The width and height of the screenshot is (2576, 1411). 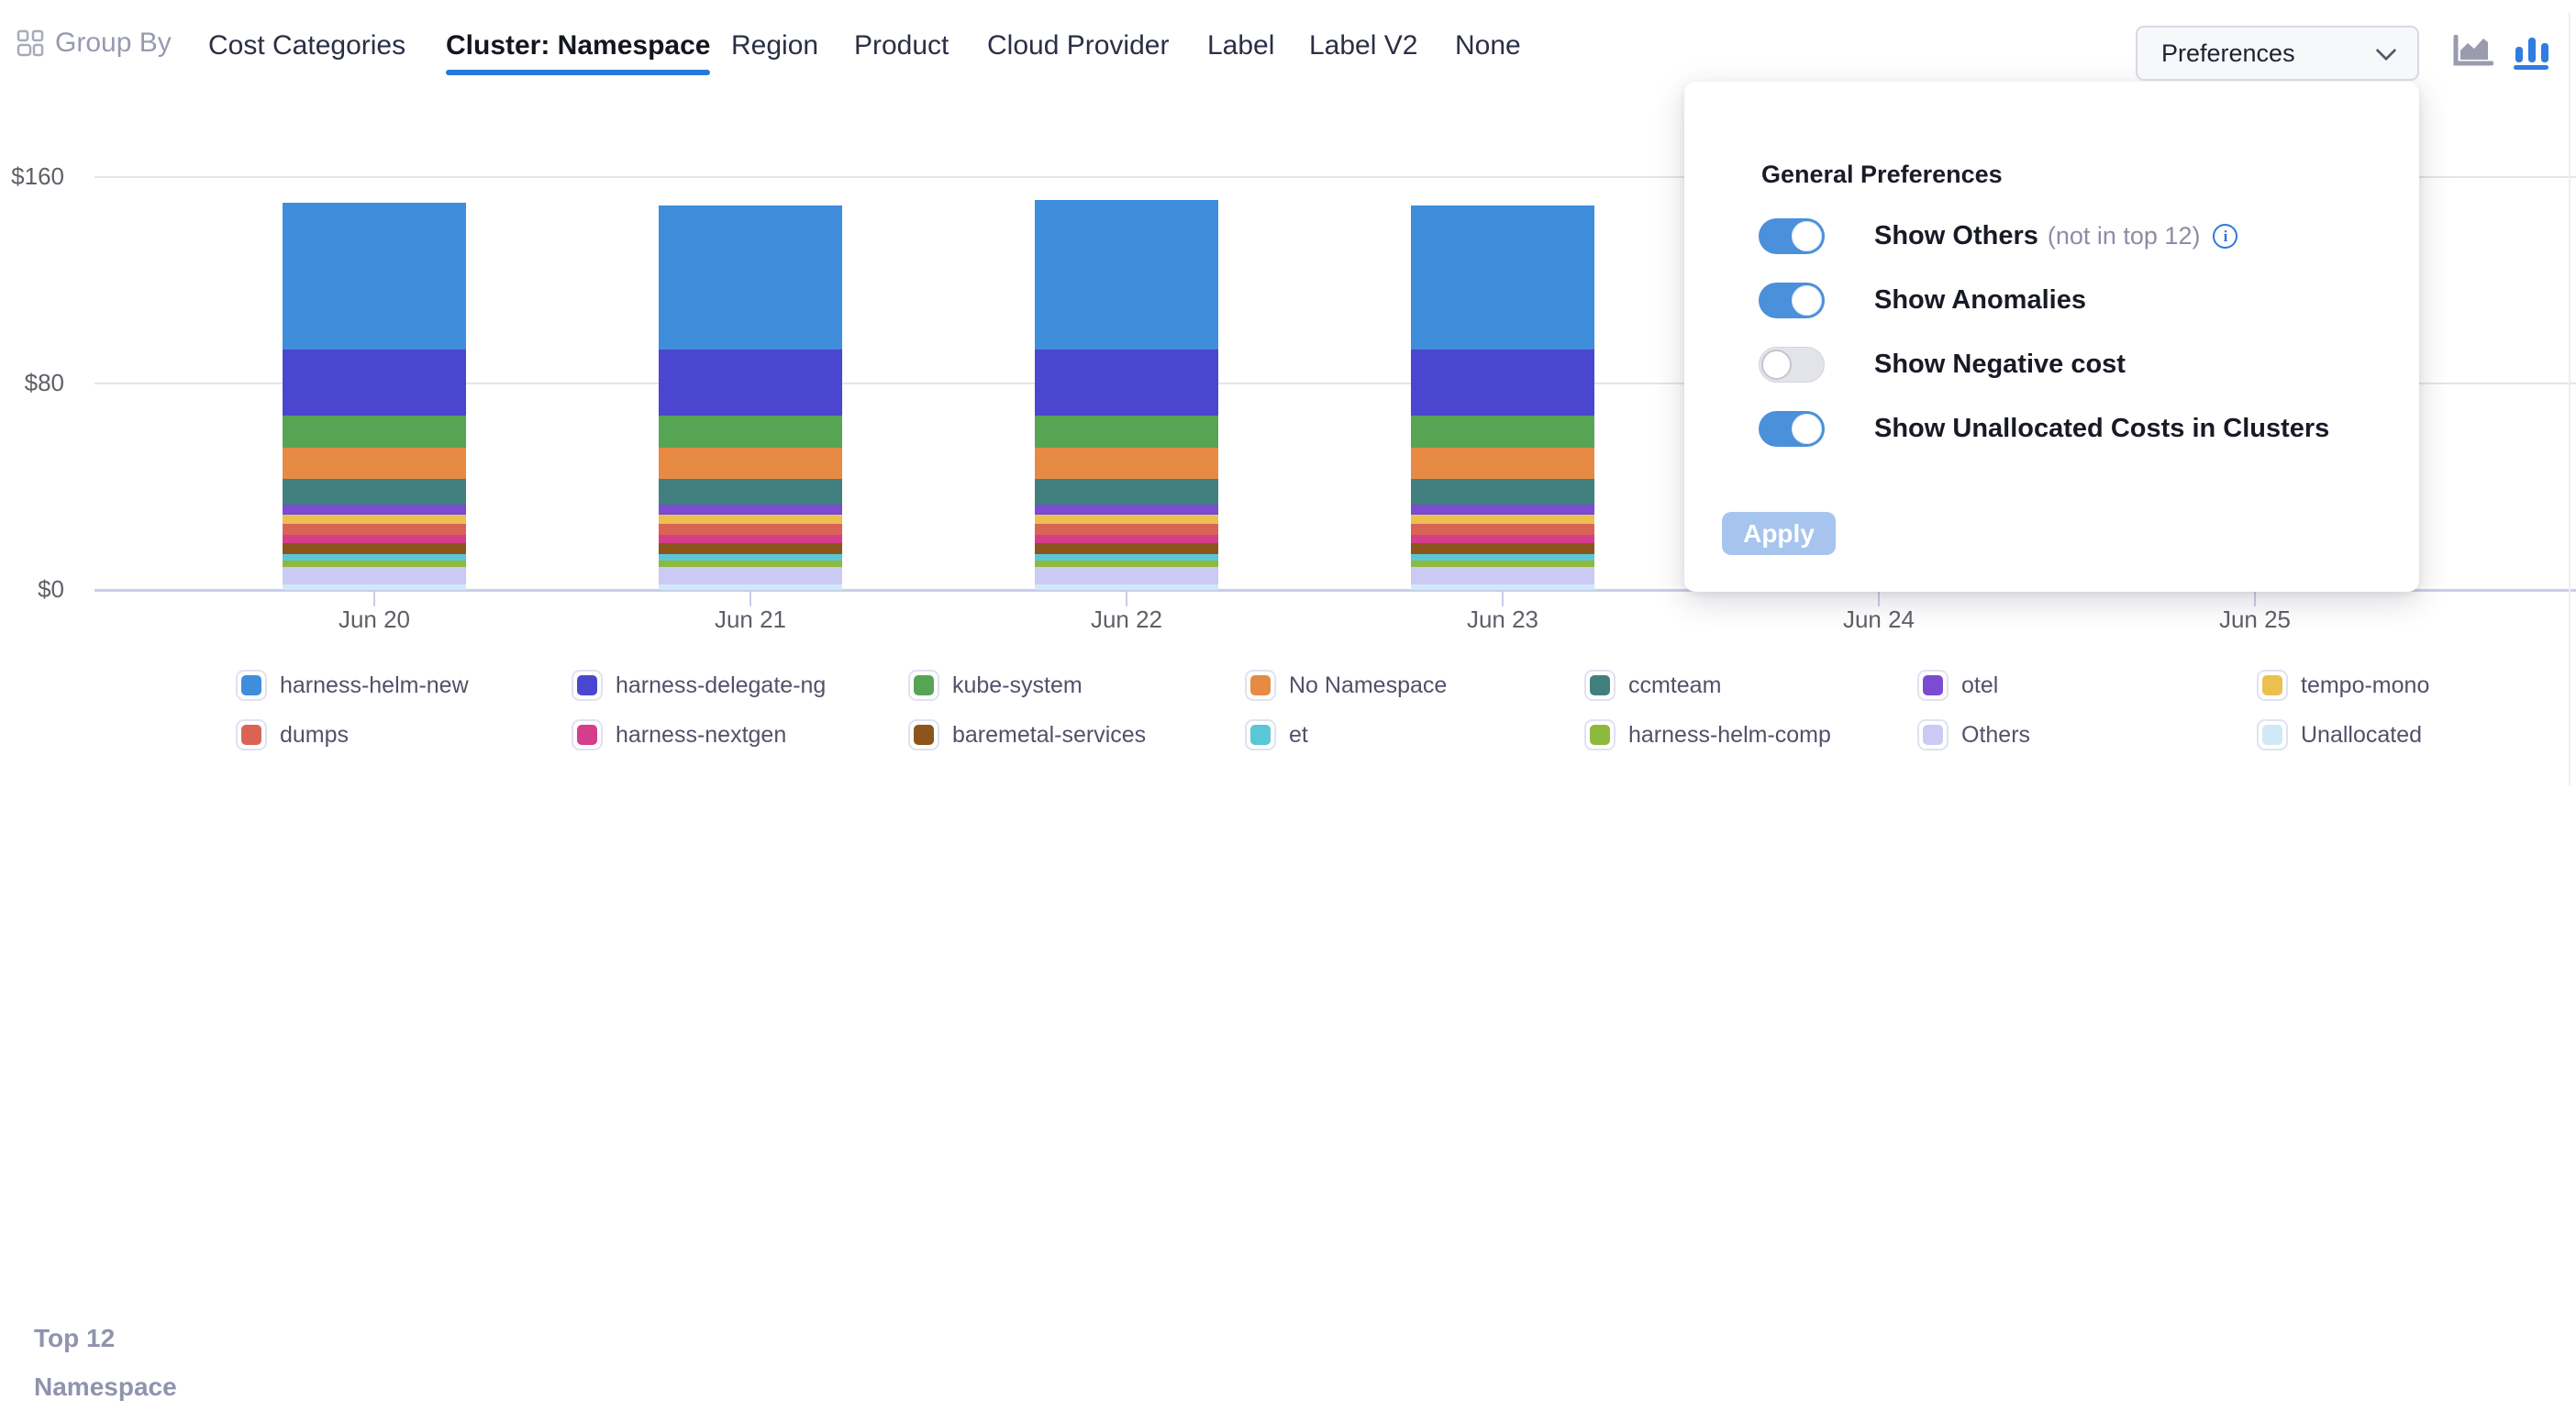 I want to click on legend-item-tempo-mono: tempo-mono, so click(x=2343, y=685).